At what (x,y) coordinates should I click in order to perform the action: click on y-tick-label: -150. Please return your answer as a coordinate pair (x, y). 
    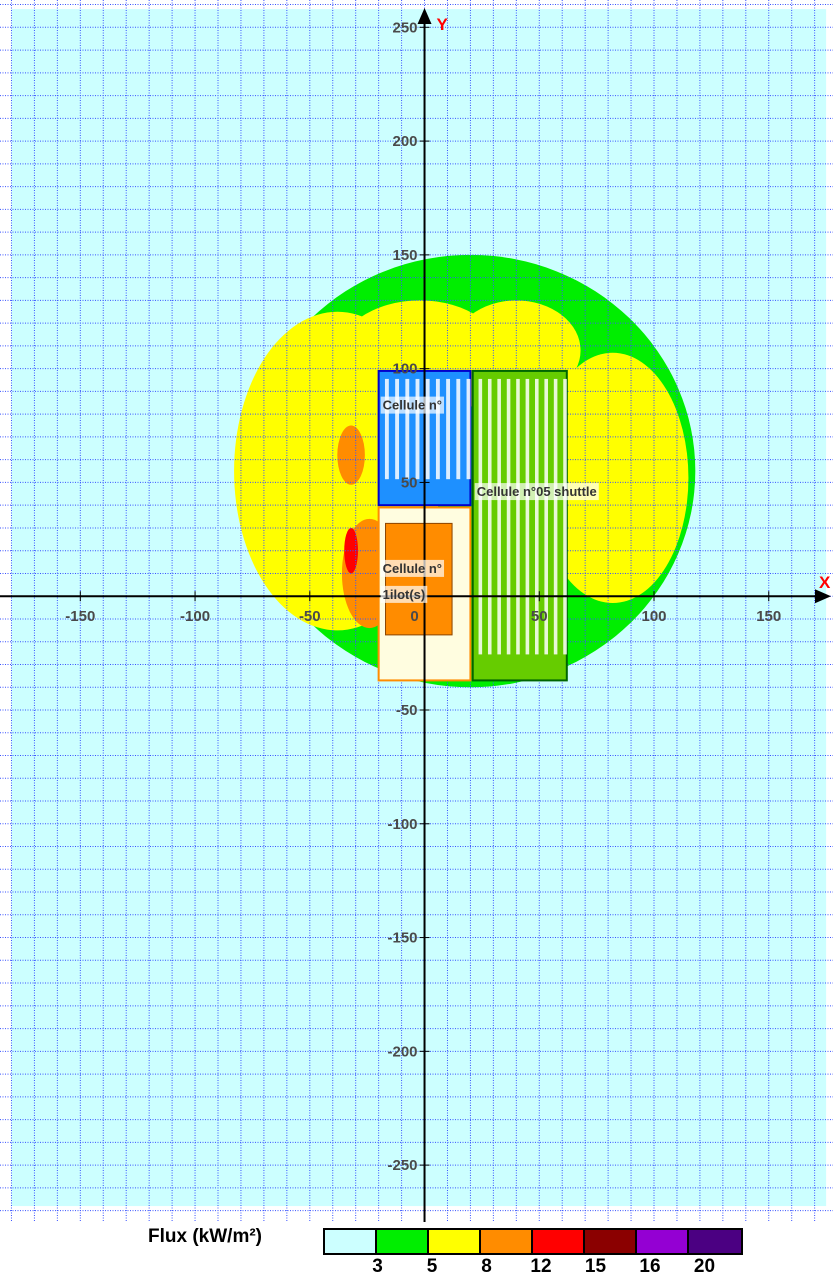
    Looking at the image, I should click on (403, 938).